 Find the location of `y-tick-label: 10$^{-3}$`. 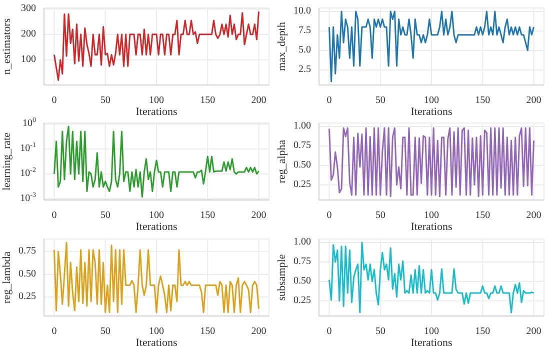

y-tick-label: 10$^{-3}$ is located at coordinates (28, 197).